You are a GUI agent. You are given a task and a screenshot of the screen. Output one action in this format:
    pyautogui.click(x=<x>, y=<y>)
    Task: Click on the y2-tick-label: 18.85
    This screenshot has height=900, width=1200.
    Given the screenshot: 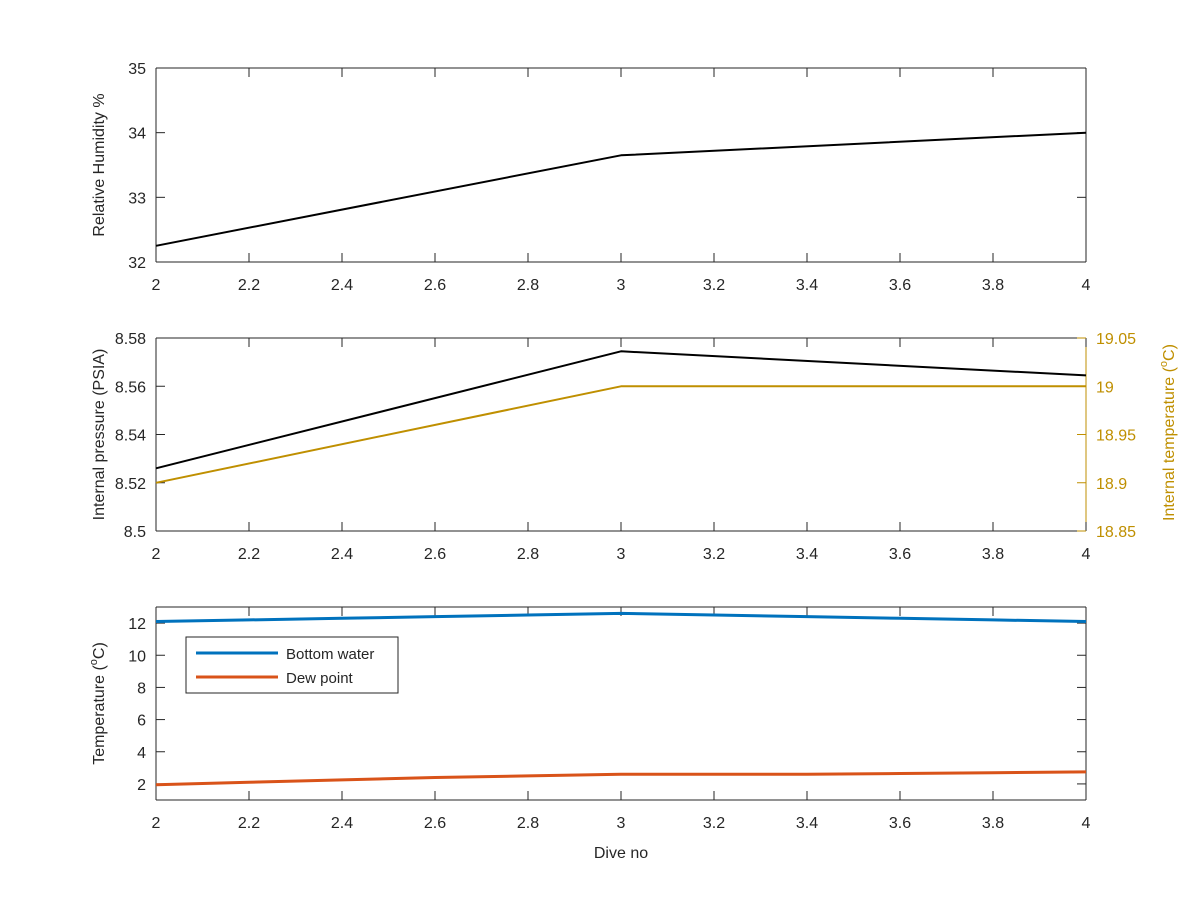 What is the action you would take?
    pyautogui.click(x=1116, y=532)
    